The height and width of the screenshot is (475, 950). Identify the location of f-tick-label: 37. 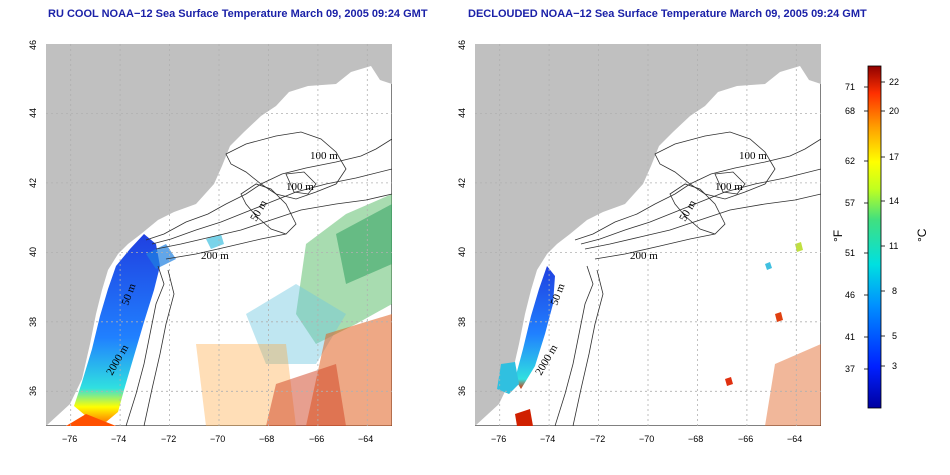
(850, 369).